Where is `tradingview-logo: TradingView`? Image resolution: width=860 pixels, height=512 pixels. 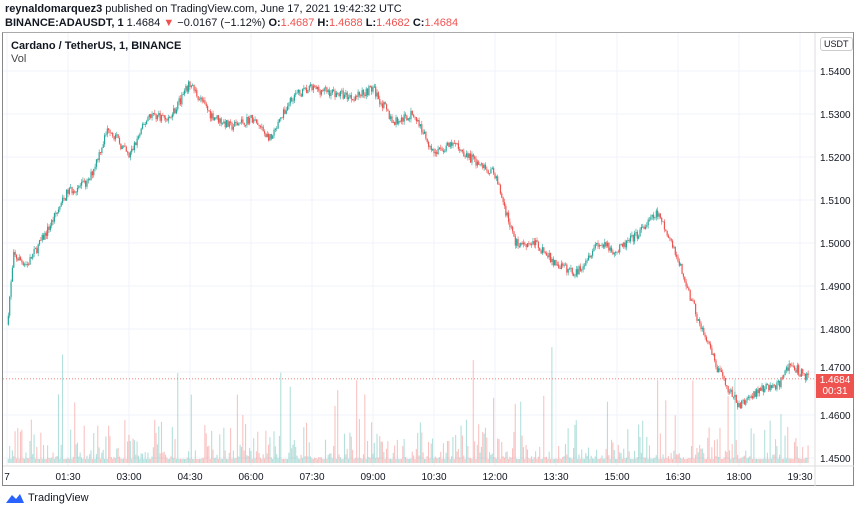 tradingview-logo: TradingView is located at coordinates (47, 498).